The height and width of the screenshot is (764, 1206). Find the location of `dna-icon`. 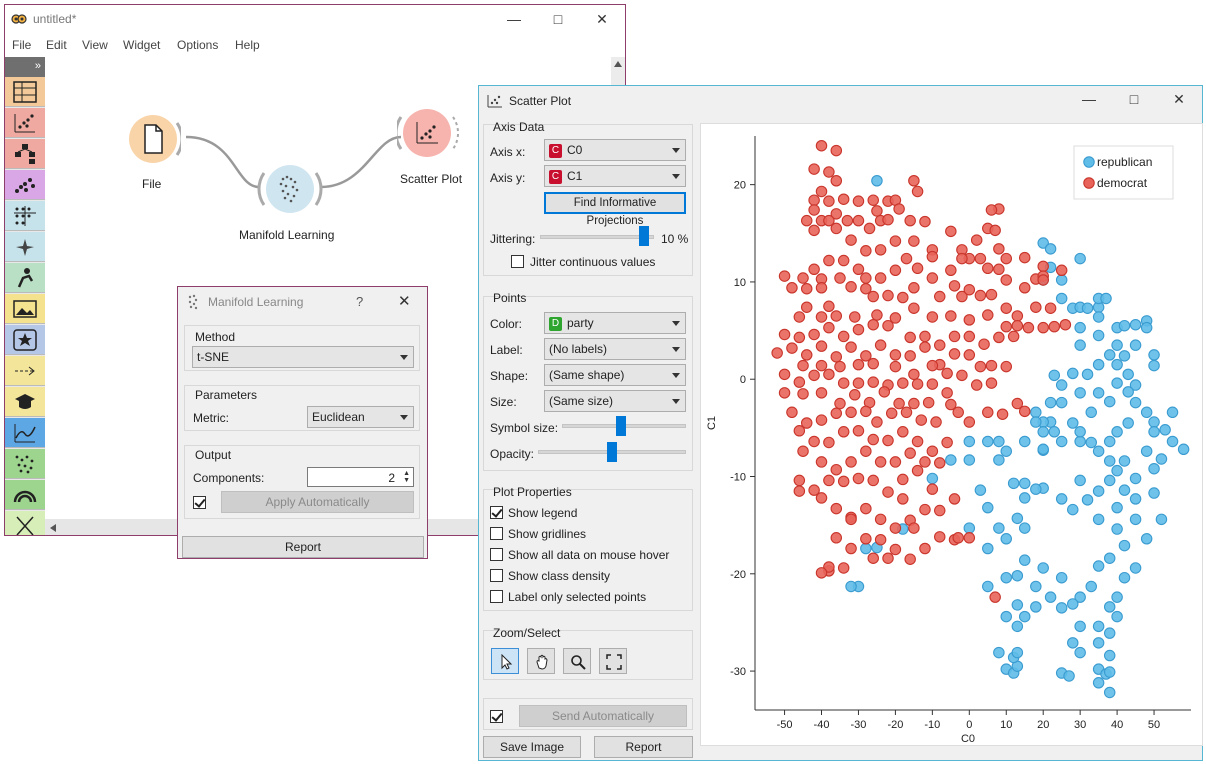

dna-icon is located at coordinates (25, 523).